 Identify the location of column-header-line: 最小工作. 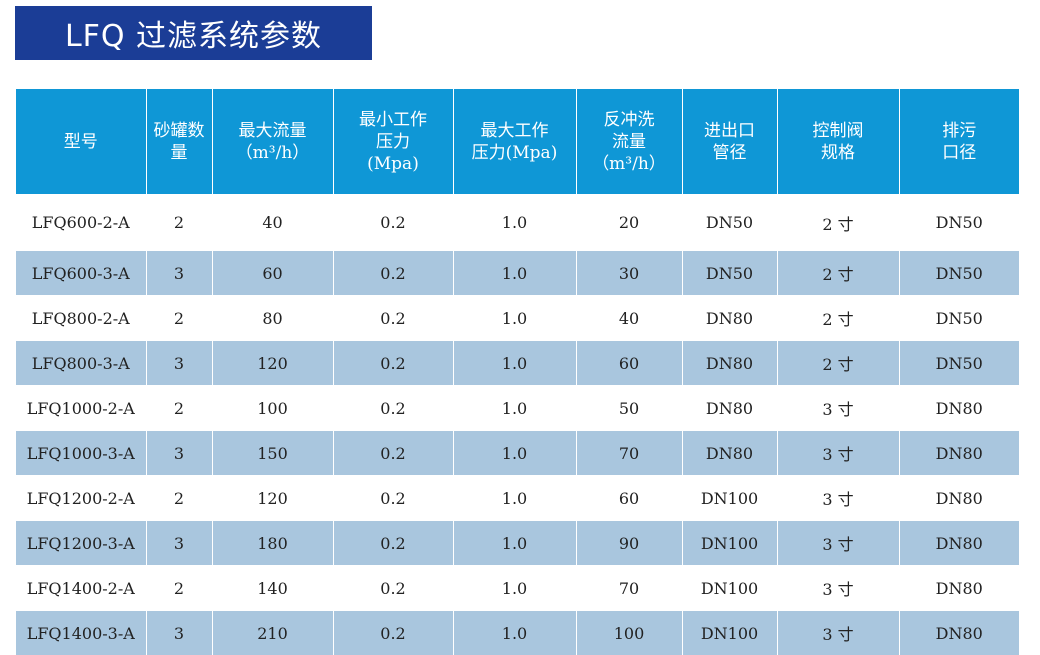
(393, 120).